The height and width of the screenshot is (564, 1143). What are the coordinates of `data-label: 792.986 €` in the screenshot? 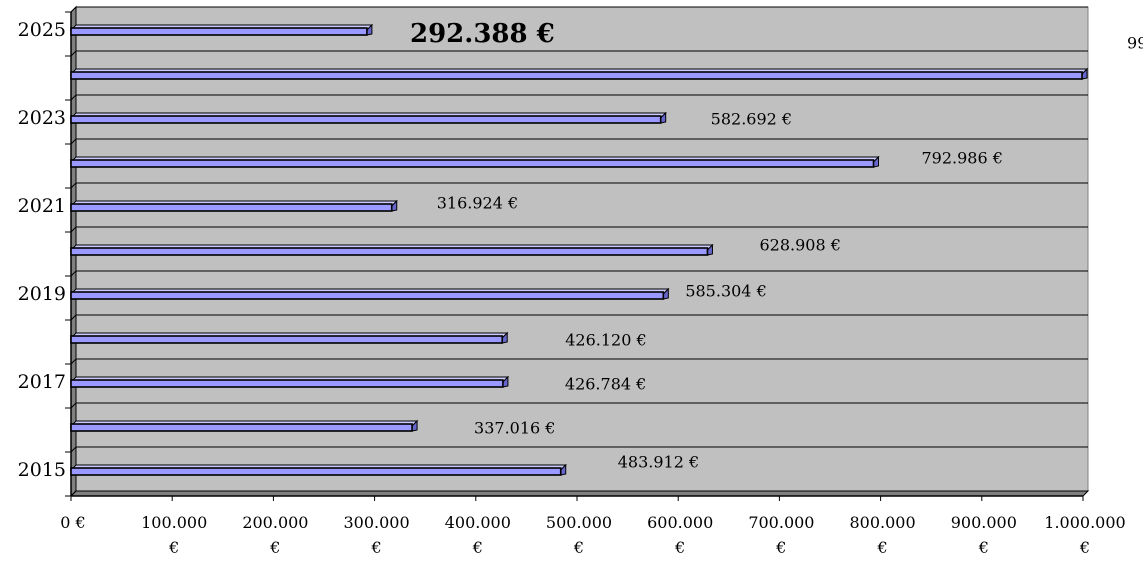 It's located at (962, 158).